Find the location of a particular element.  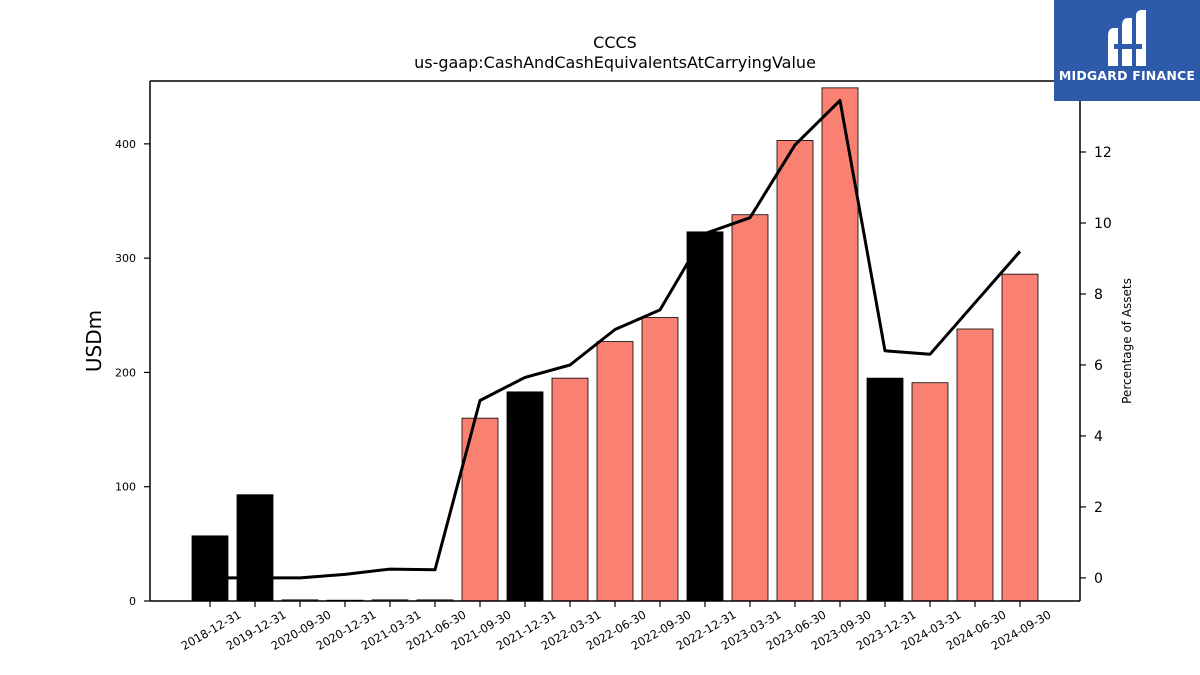

y-tick-label: 400 is located at coordinates (125, 144).